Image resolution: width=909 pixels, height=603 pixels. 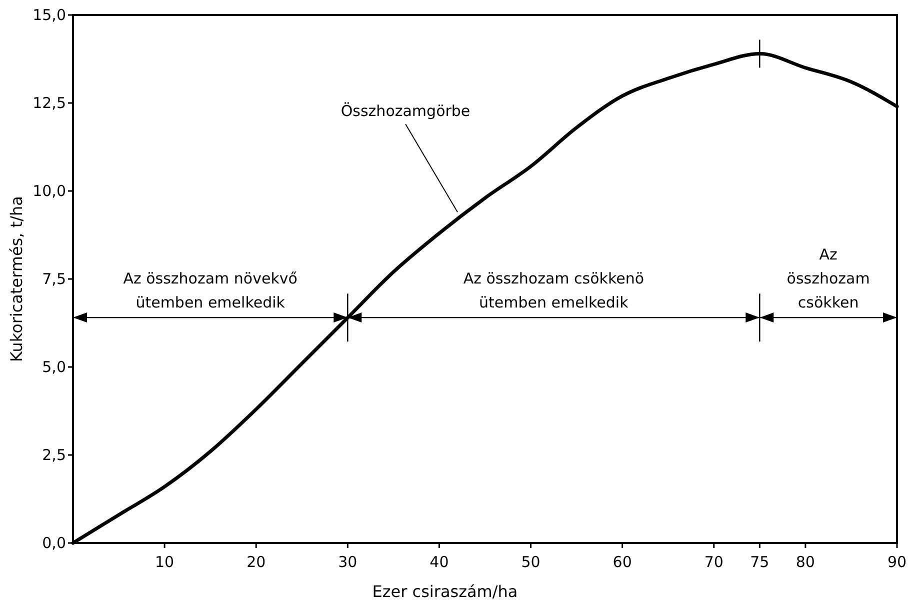 I want to click on y-tick-label: 2,5, so click(x=54, y=455).